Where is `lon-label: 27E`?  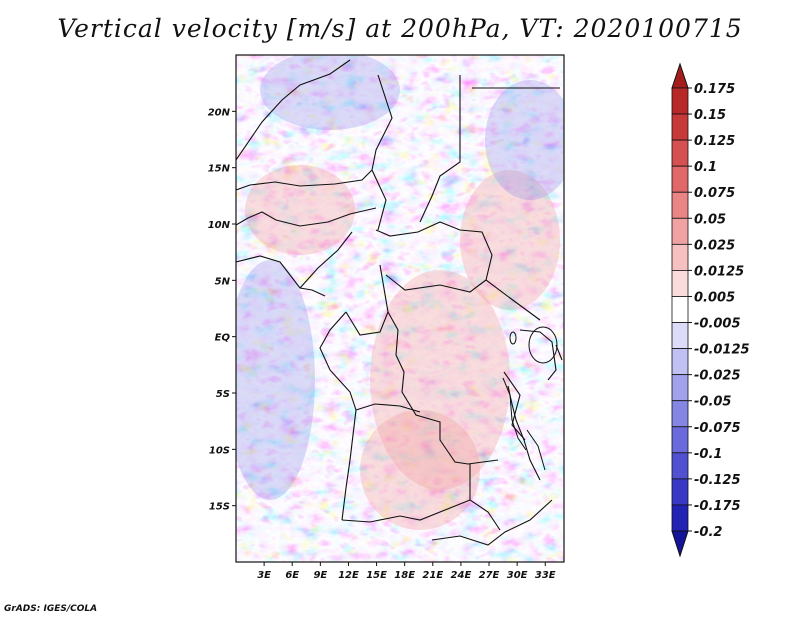 lon-label: 27E is located at coordinates (489, 575).